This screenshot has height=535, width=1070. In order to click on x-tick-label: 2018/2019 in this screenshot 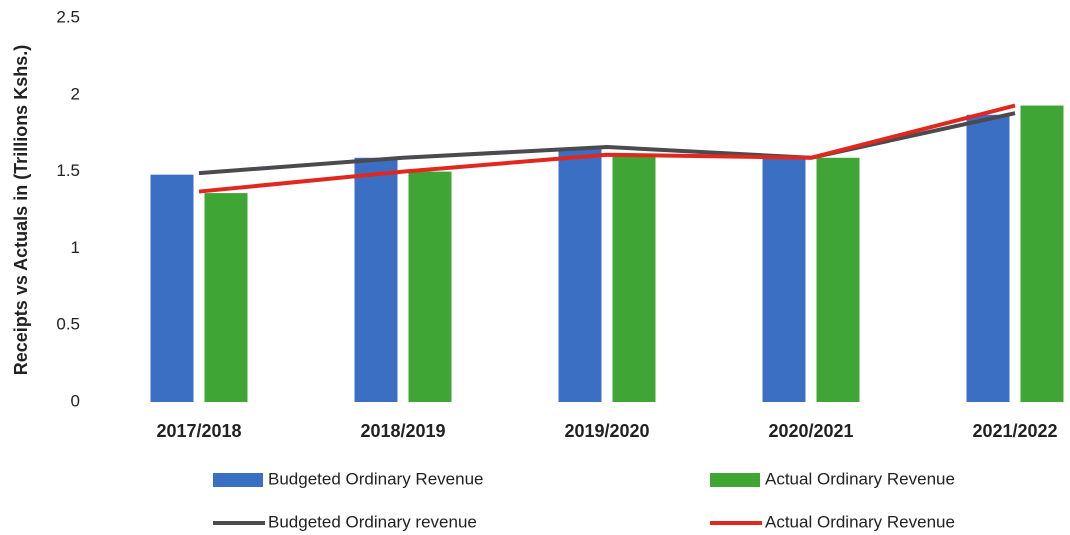, I will do `click(402, 431)`.